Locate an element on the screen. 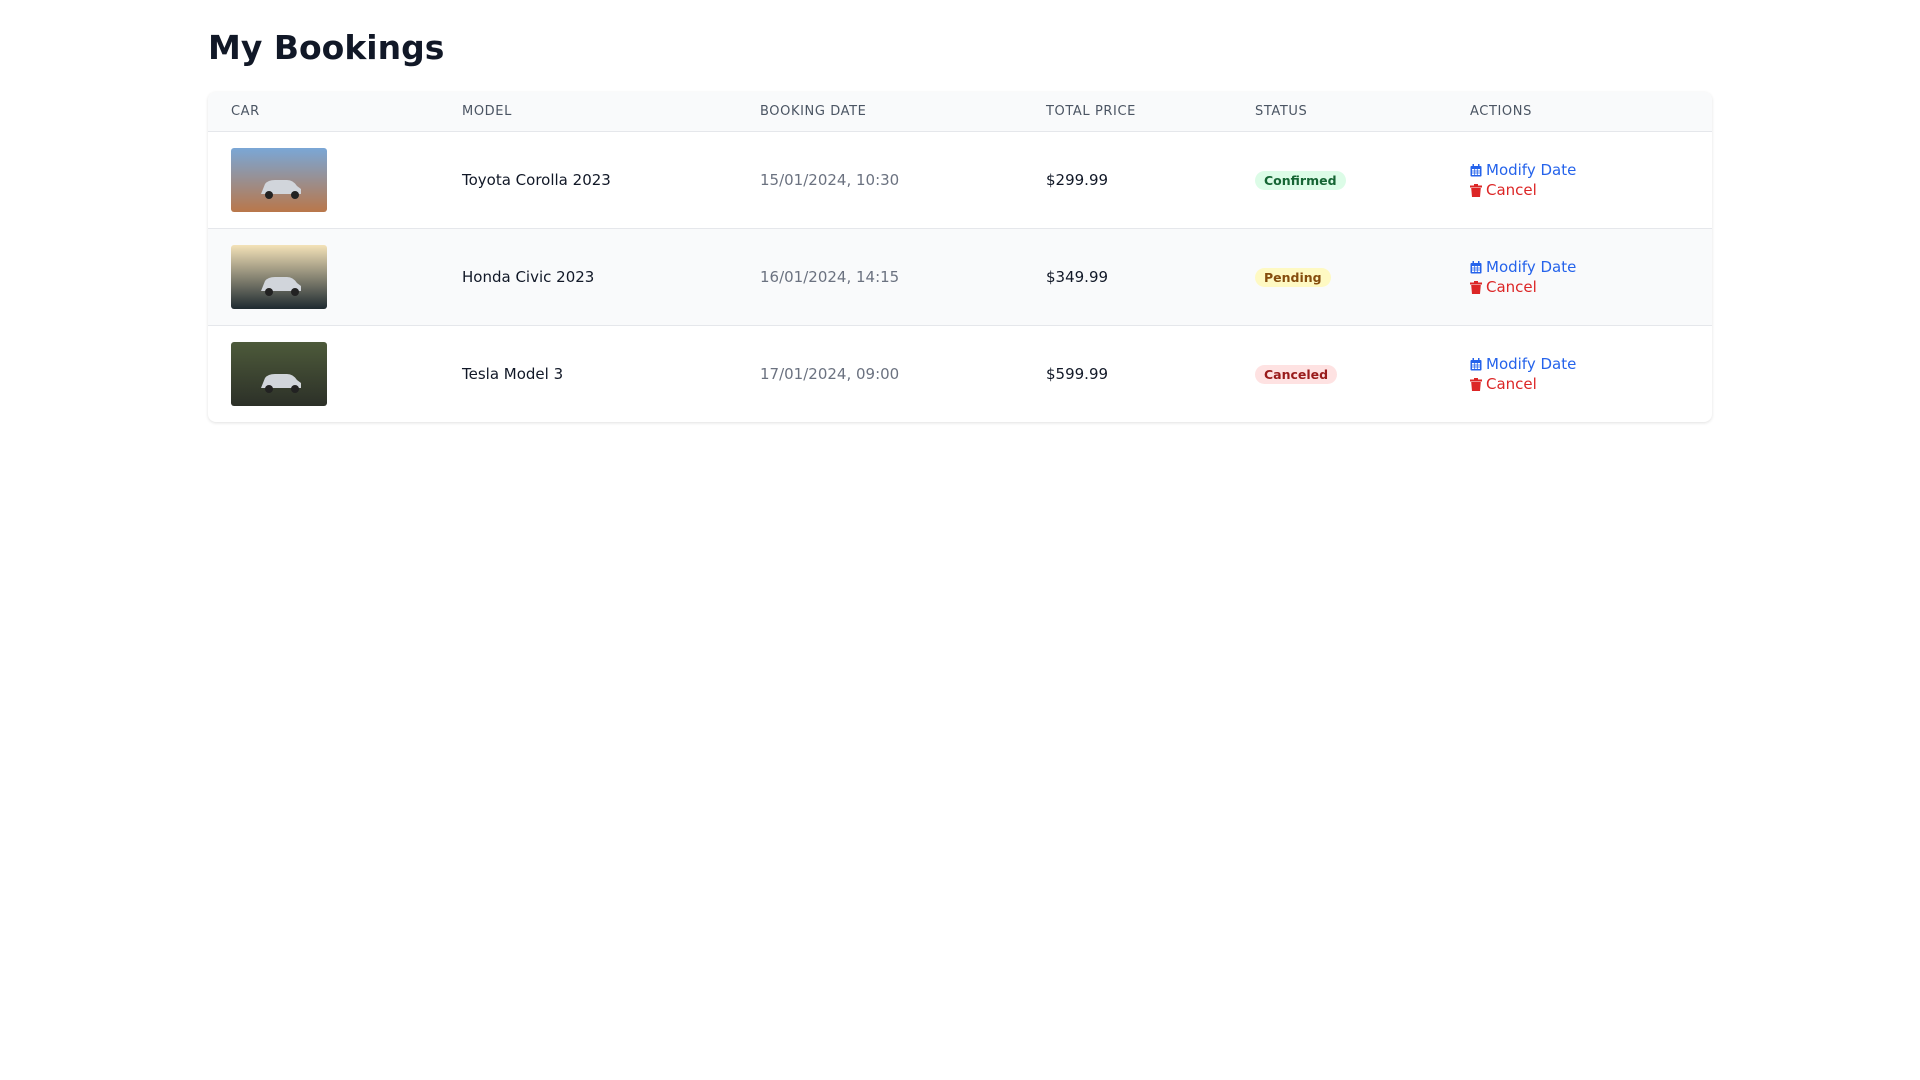 The width and height of the screenshot is (1920, 1080). column-header: STATUS is located at coordinates (1339, 112).